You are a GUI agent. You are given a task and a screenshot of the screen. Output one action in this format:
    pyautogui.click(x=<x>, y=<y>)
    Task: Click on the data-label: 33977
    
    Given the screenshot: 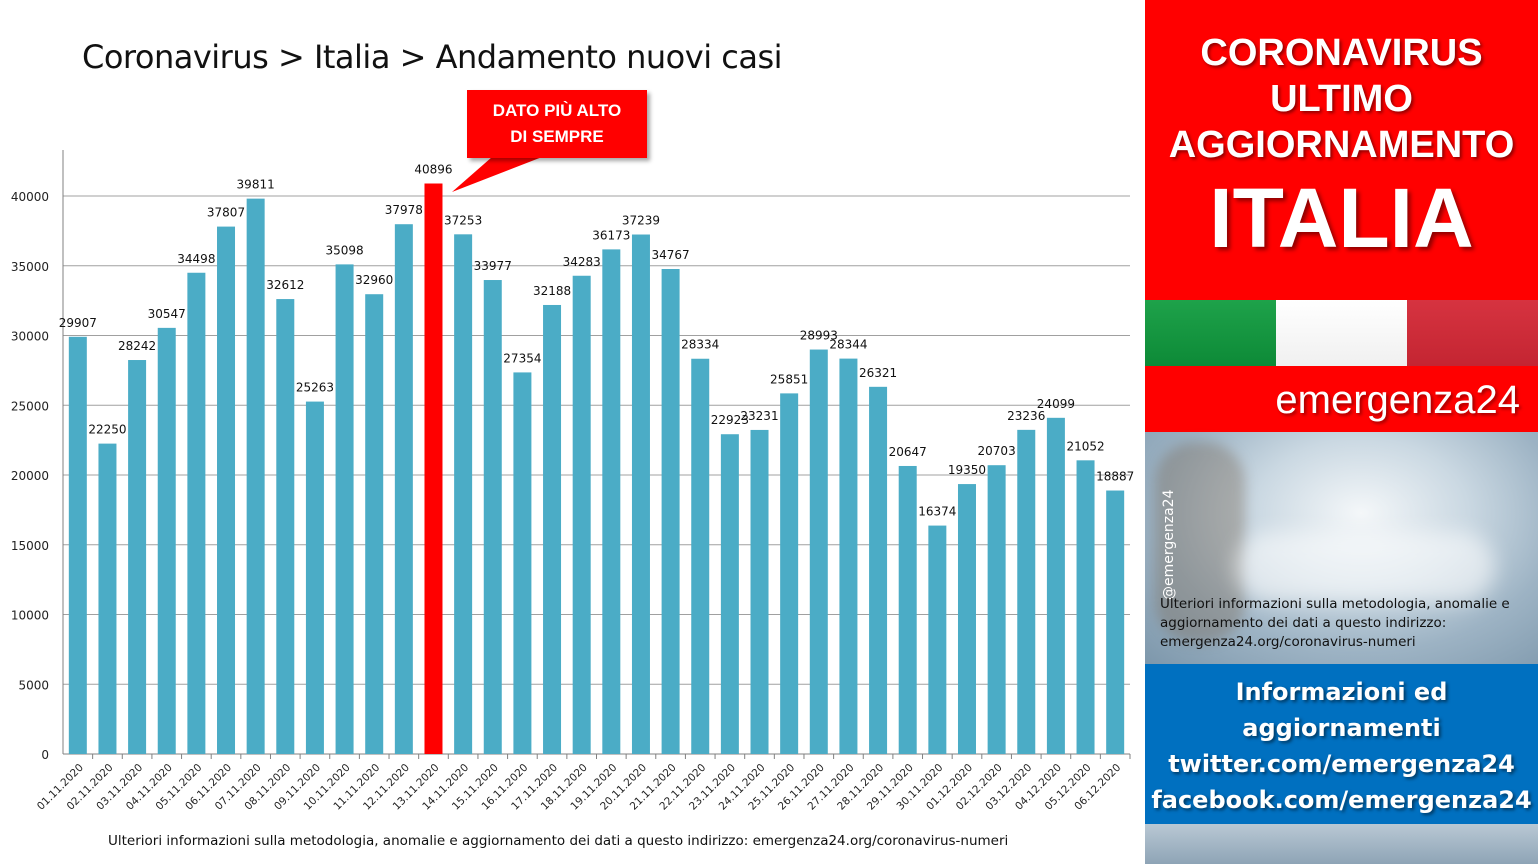 What is the action you would take?
    pyautogui.click(x=493, y=266)
    